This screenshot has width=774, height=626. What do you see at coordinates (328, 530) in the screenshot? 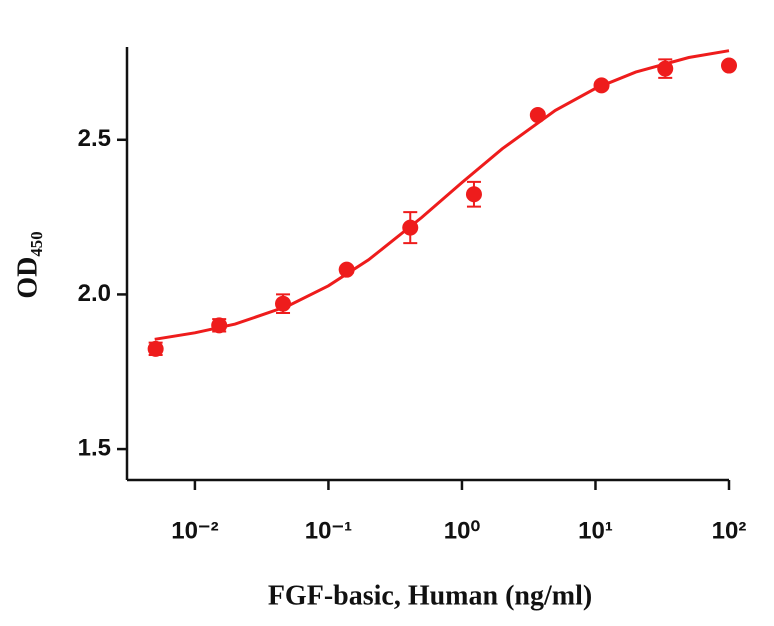
I see `x-tick-label: 10⁻¹` at bounding box center [328, 530].